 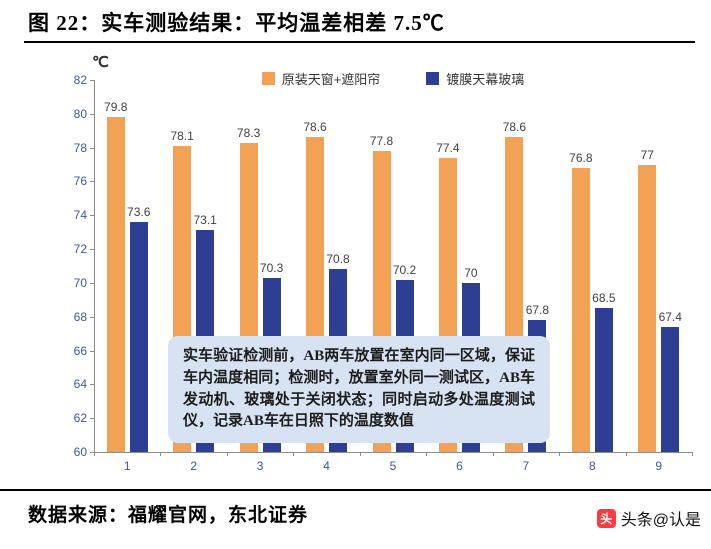 What do you see at coordinates (393, 452) in the screenshot?
I see `x-axis-line` at bounding box center [393, 452].